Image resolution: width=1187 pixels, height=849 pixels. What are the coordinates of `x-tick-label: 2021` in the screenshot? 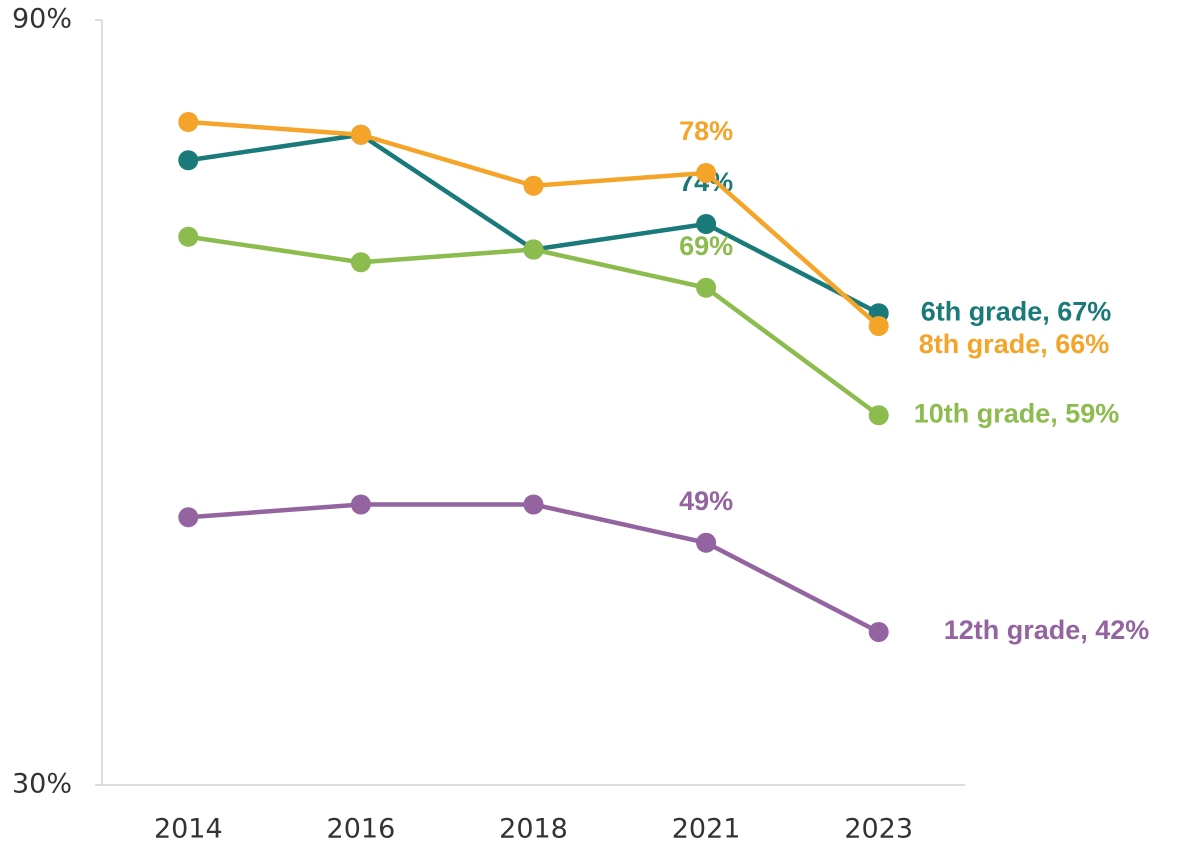 It's located at (706, 829).